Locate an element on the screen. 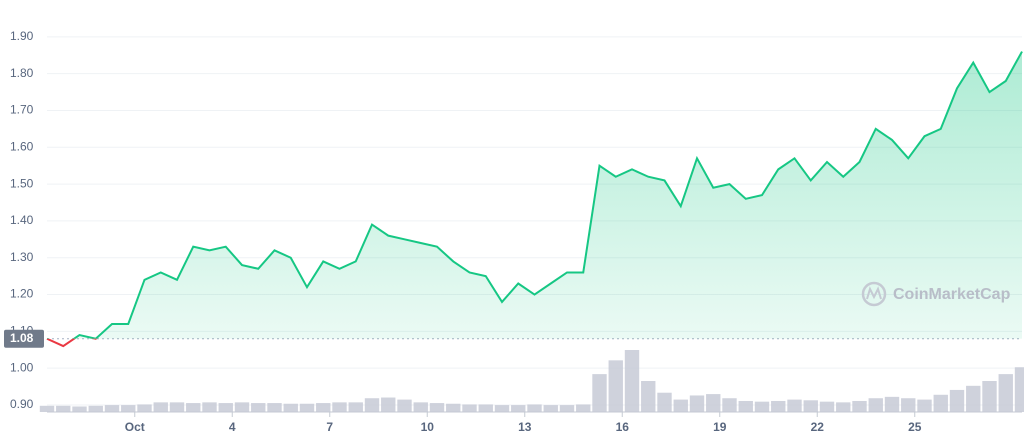 This screenshot has height=440, width=1024. x-tick-label: 10 is located at coordinates (428, 427).